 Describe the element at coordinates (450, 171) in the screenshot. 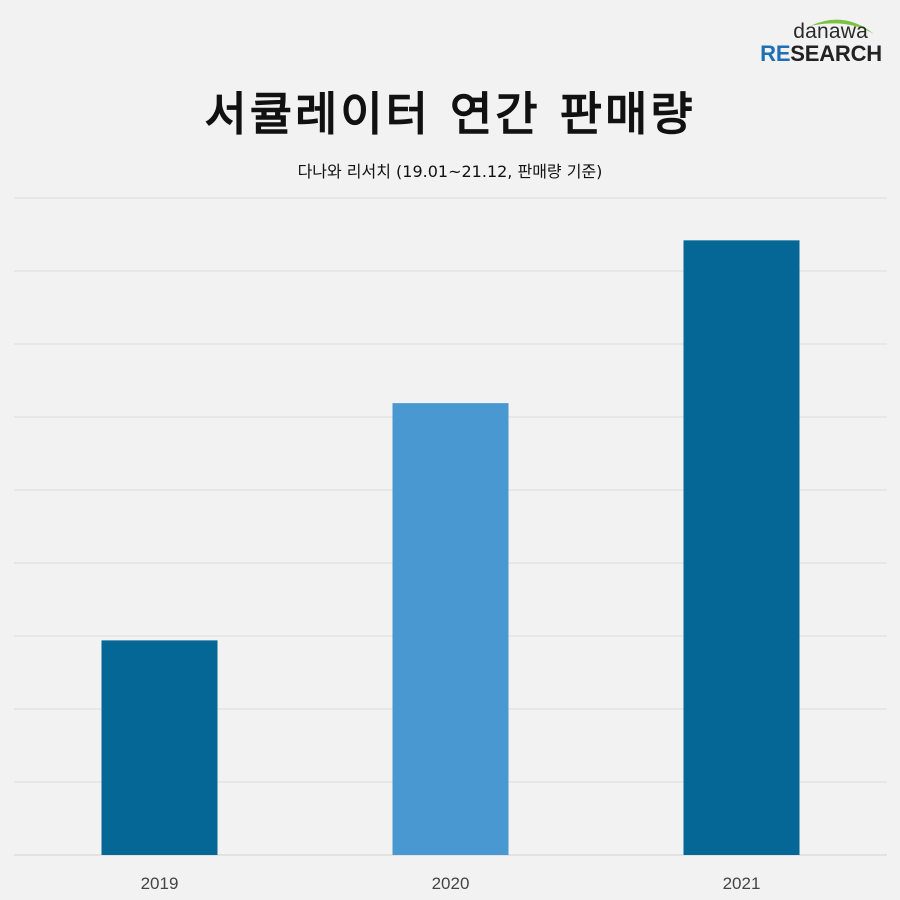

I see `chart-subtitle: 다나와 리서치 (19.01~21.12, 판매량 기준)` at that location.